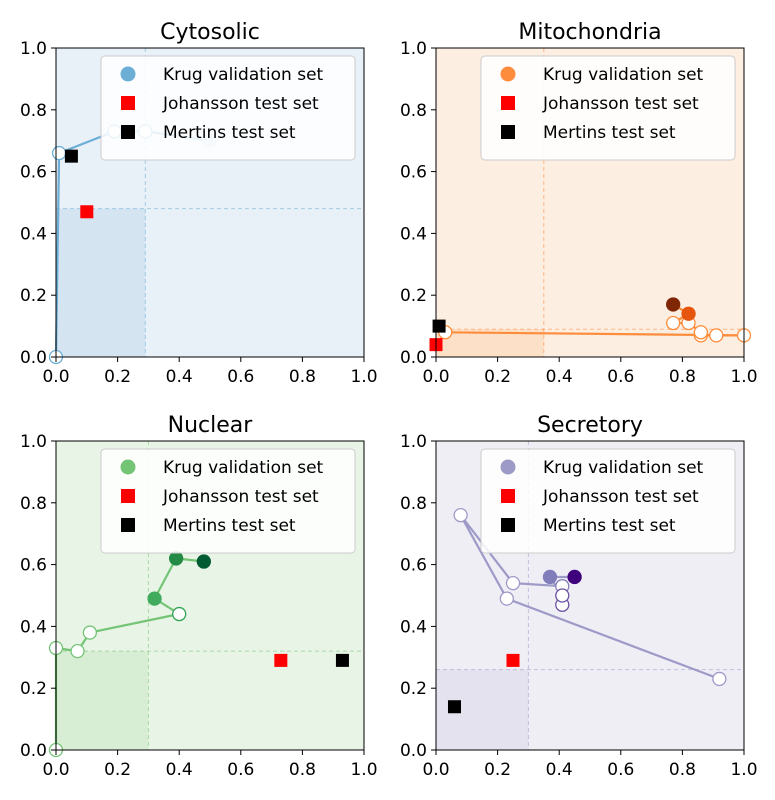 This screenshot has width=775, height=800. Describe the element at coordinates (589, 32) in the screenshot. I see `panel-title: Mitochondria` at that location.